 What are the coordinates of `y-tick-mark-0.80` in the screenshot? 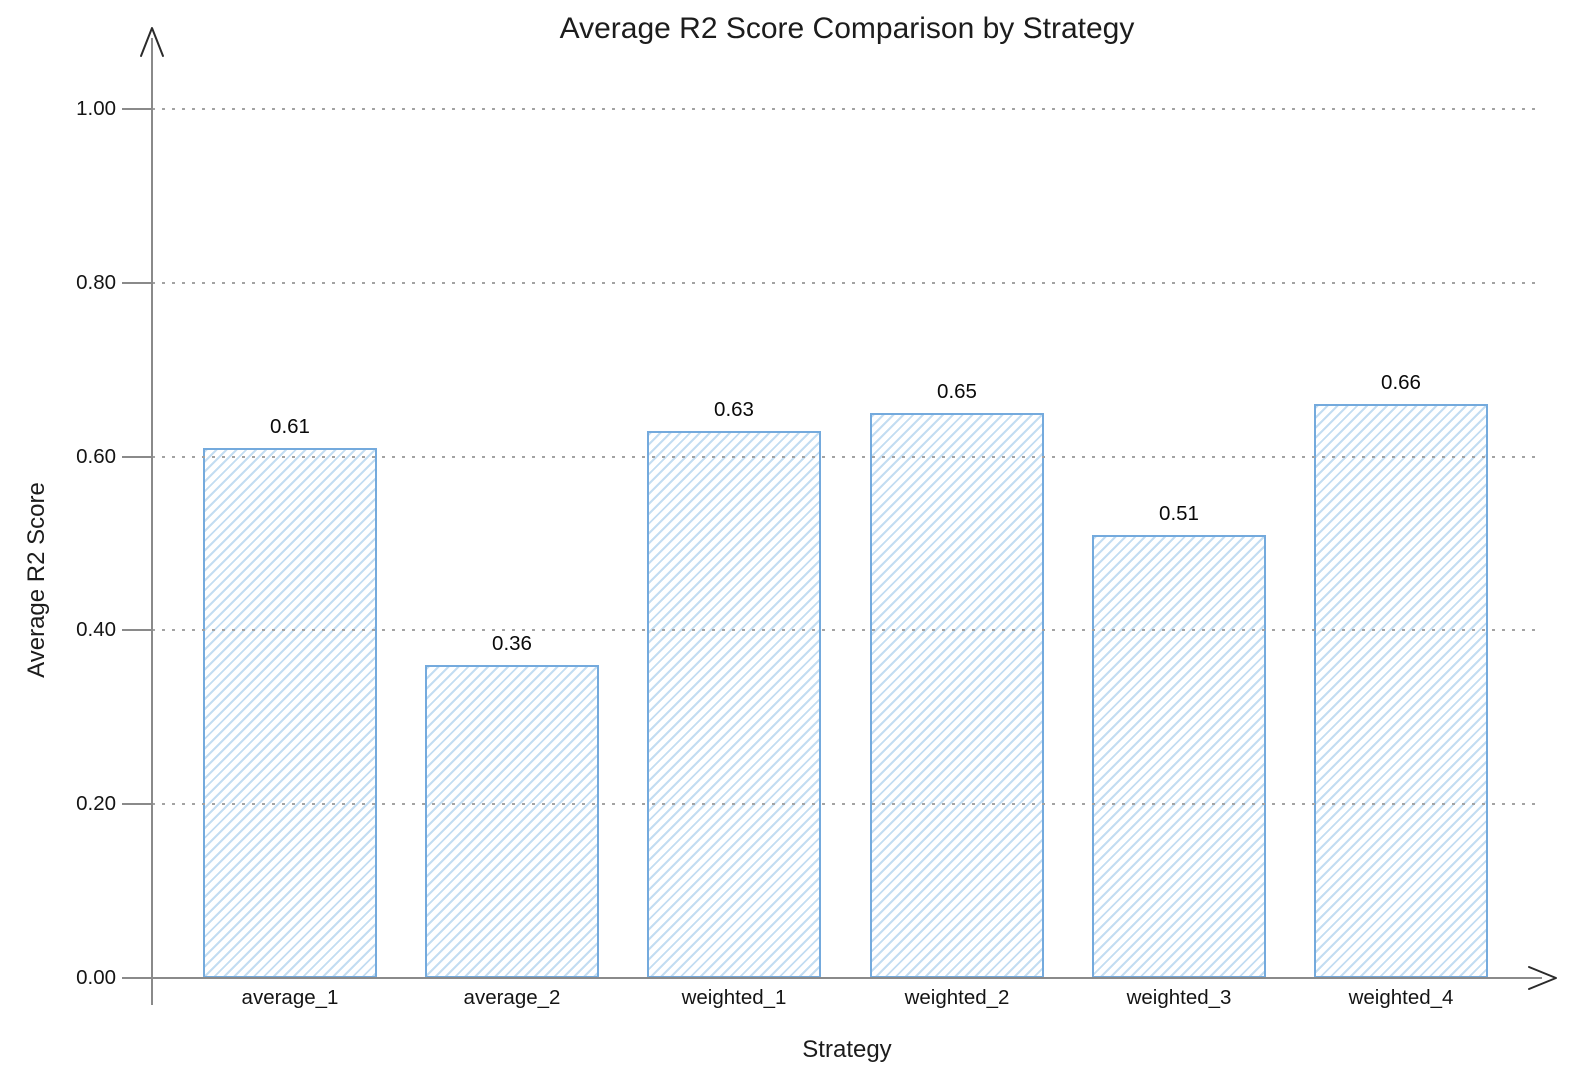 It's located at (137, 282).